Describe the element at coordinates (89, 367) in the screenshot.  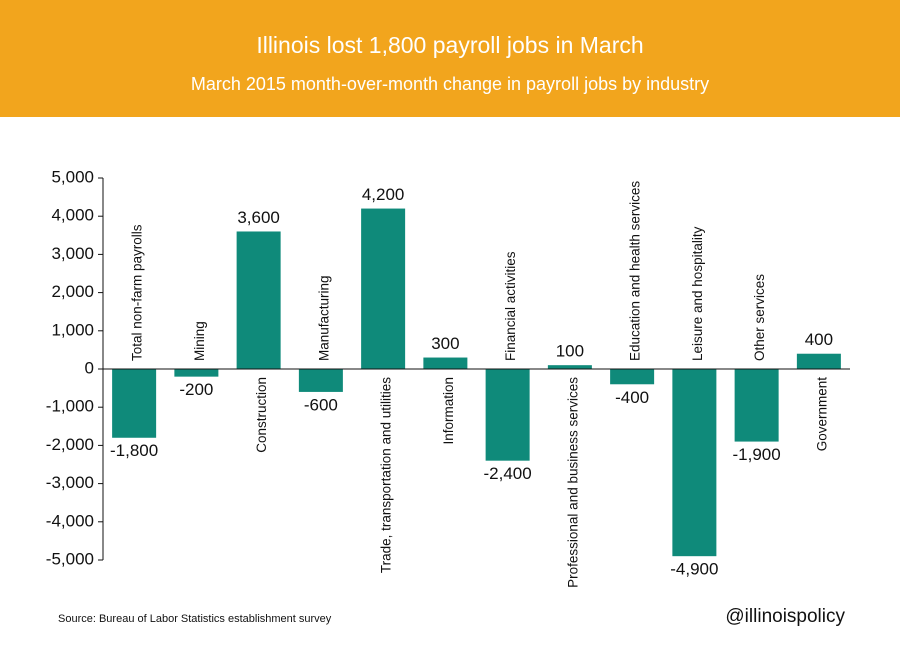
I see `y-tick-label: 0` at that location.